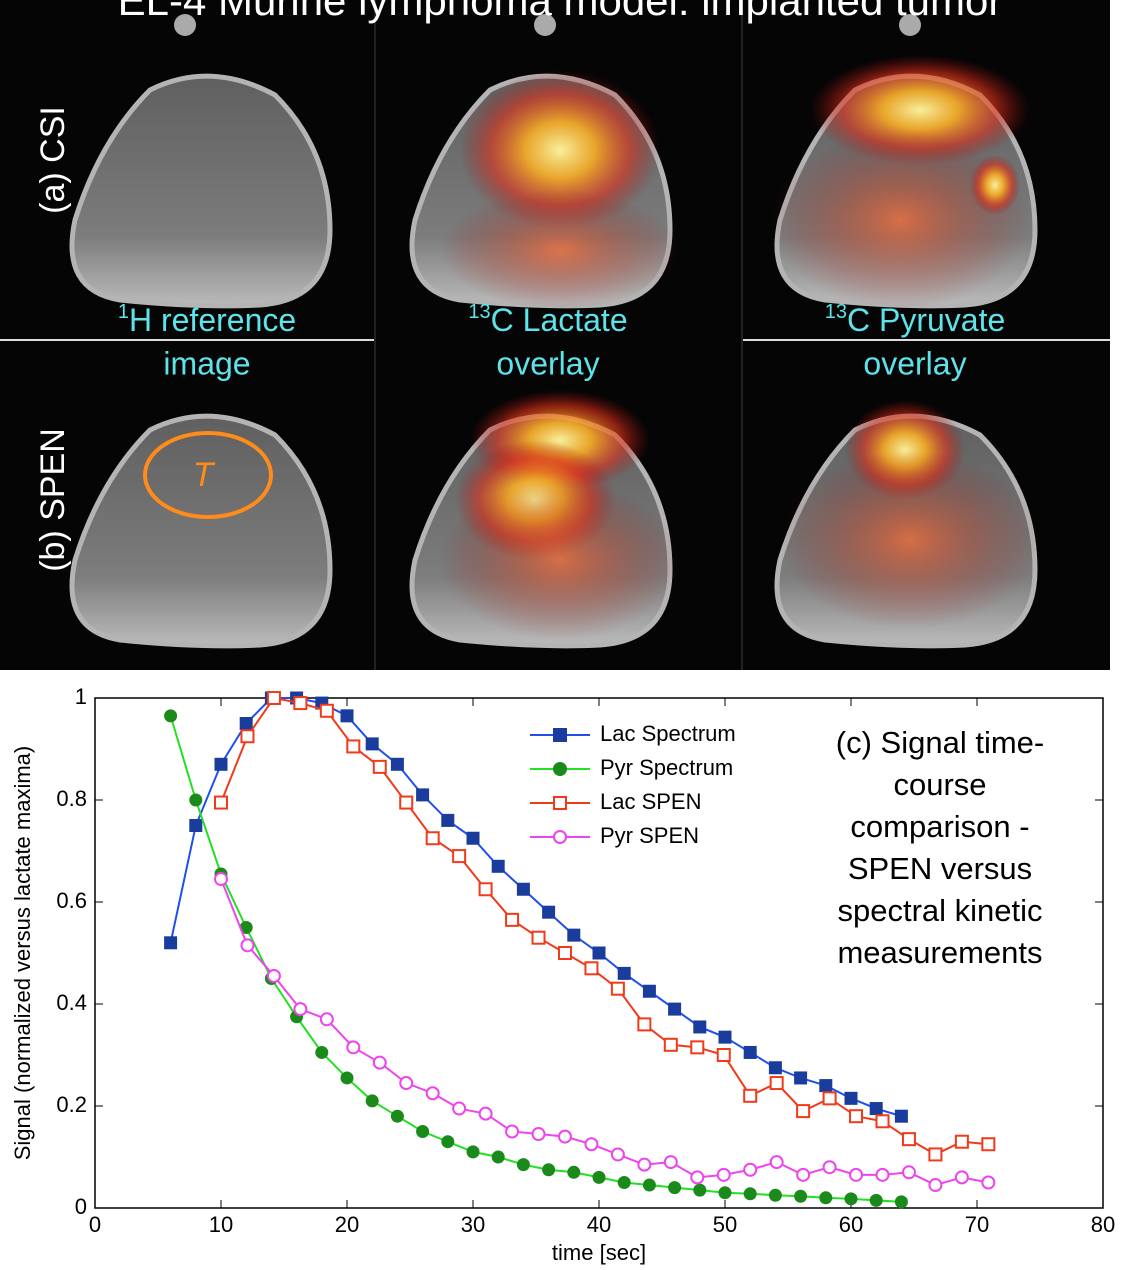 The width and height of the screenshot is (1123, 1270). Describe the element at coordinates (939, 952) in the screenshot. I see `annotation: measurements` at that location.